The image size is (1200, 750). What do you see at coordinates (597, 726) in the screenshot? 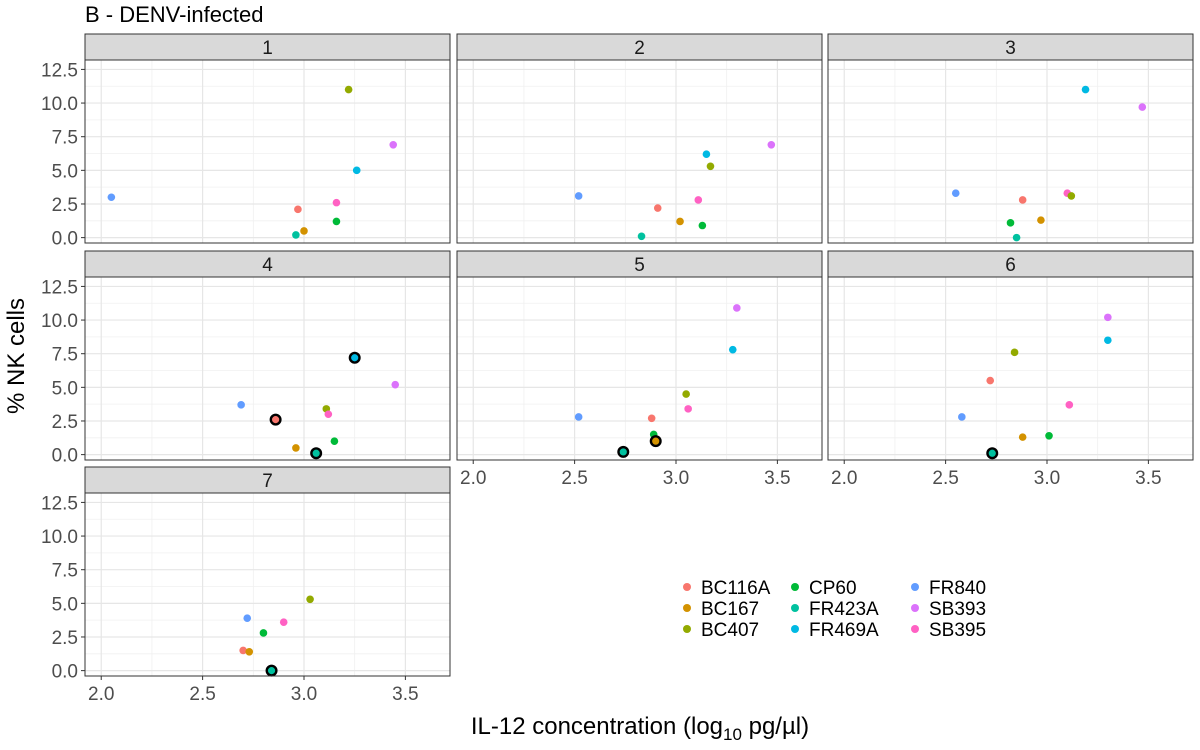
I see `x-axis-title-prefix: IL-12 concentration (log` at bounding box center [597, 726].